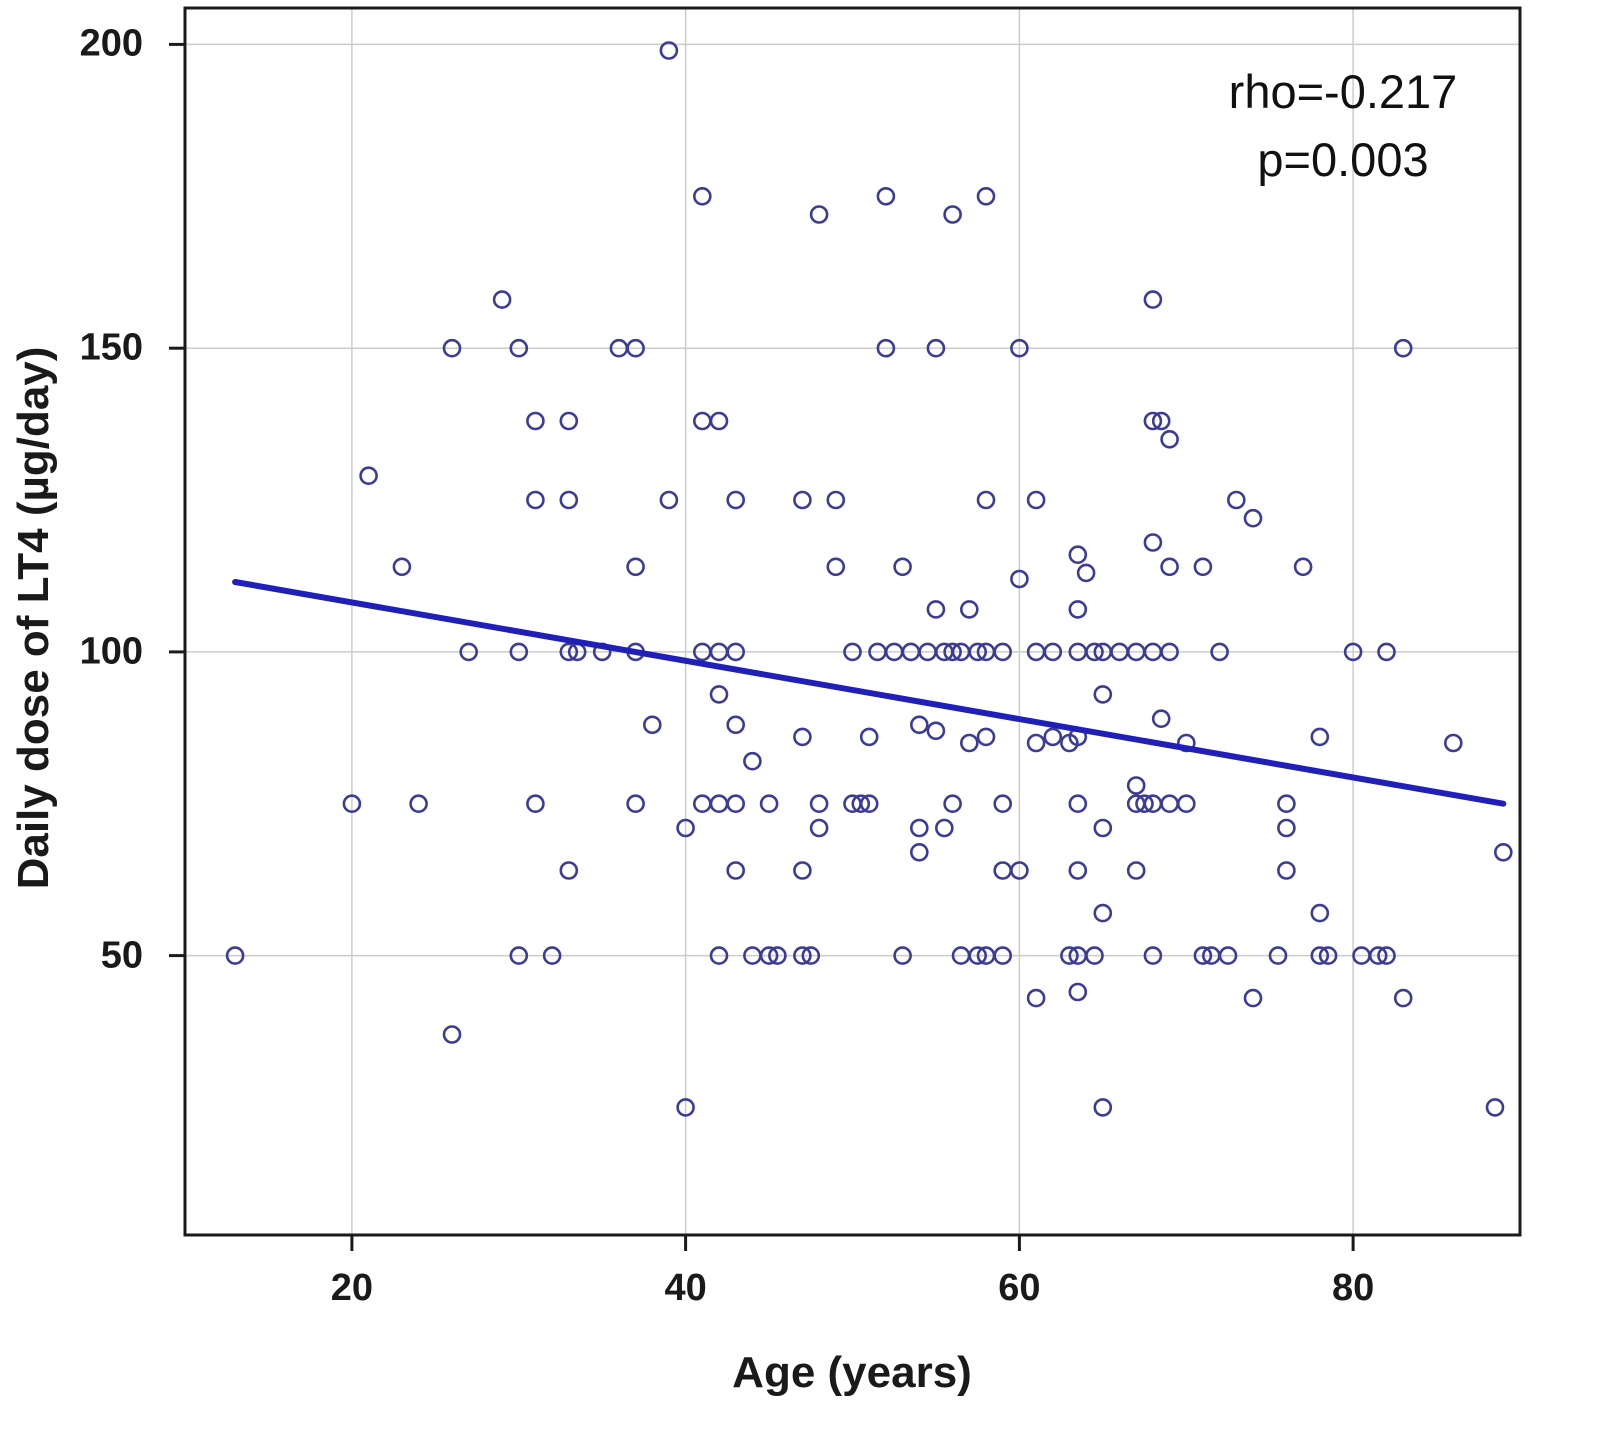  What do you see at coordinates (852, 1372) in the screenshot?
I see `x-axis-label: Age (years)` at bounding box center [852, 1372].